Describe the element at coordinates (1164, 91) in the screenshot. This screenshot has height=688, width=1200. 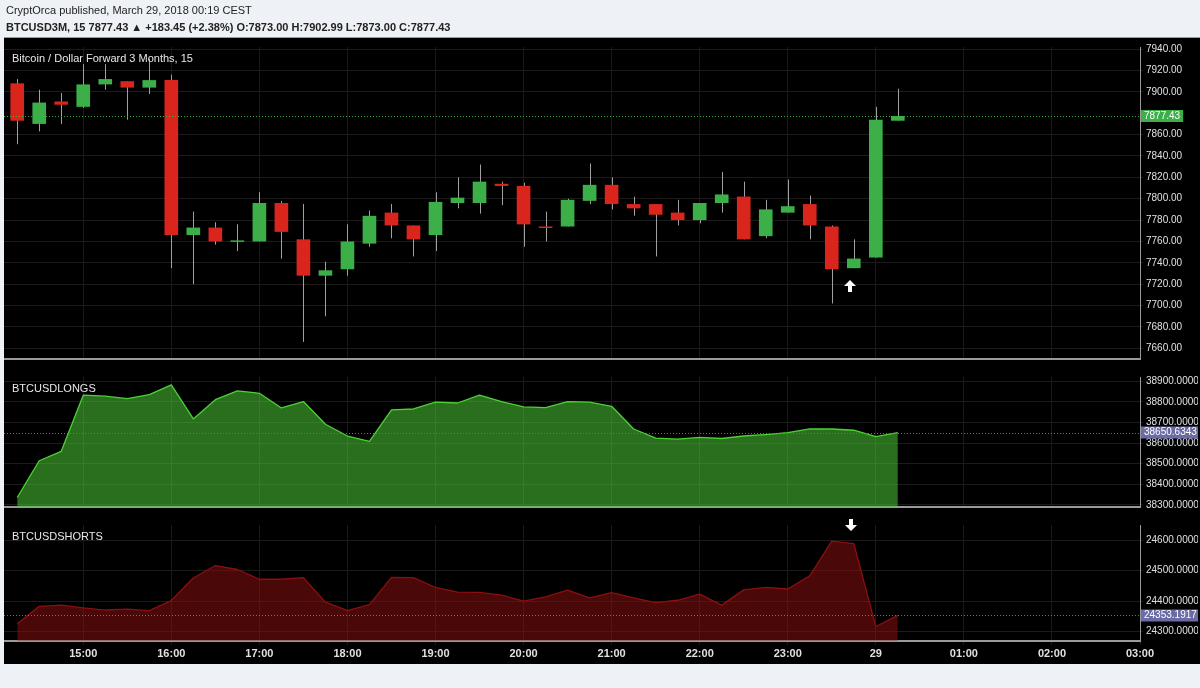
I see `y-tick-label: 7900.00` at that location.